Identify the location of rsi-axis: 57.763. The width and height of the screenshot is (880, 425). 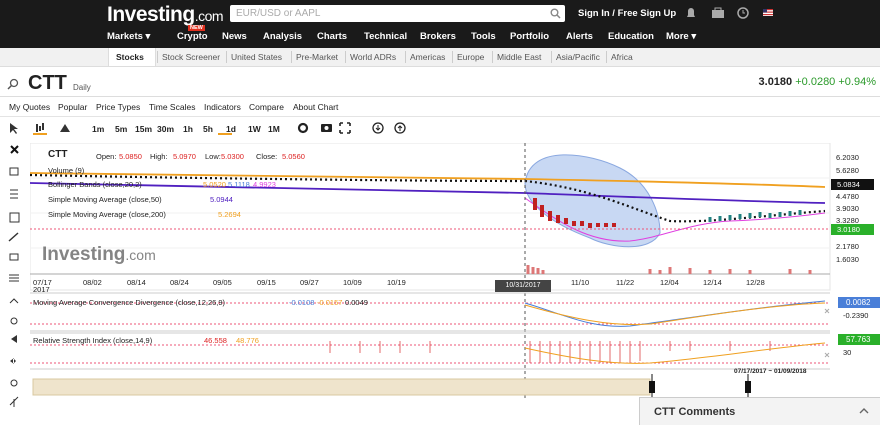
(859, 339).